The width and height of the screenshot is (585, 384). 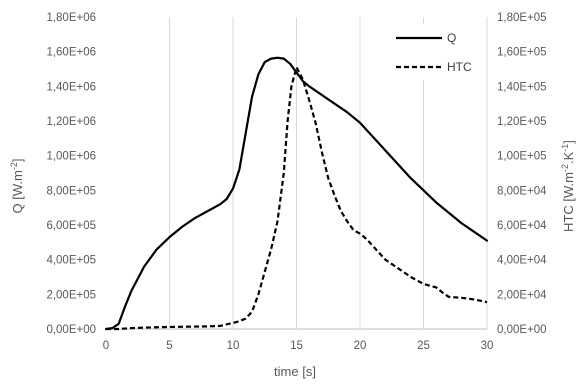 I want to click on y-right-tick-label: 1,00E+05, so click(x=522, y=157).